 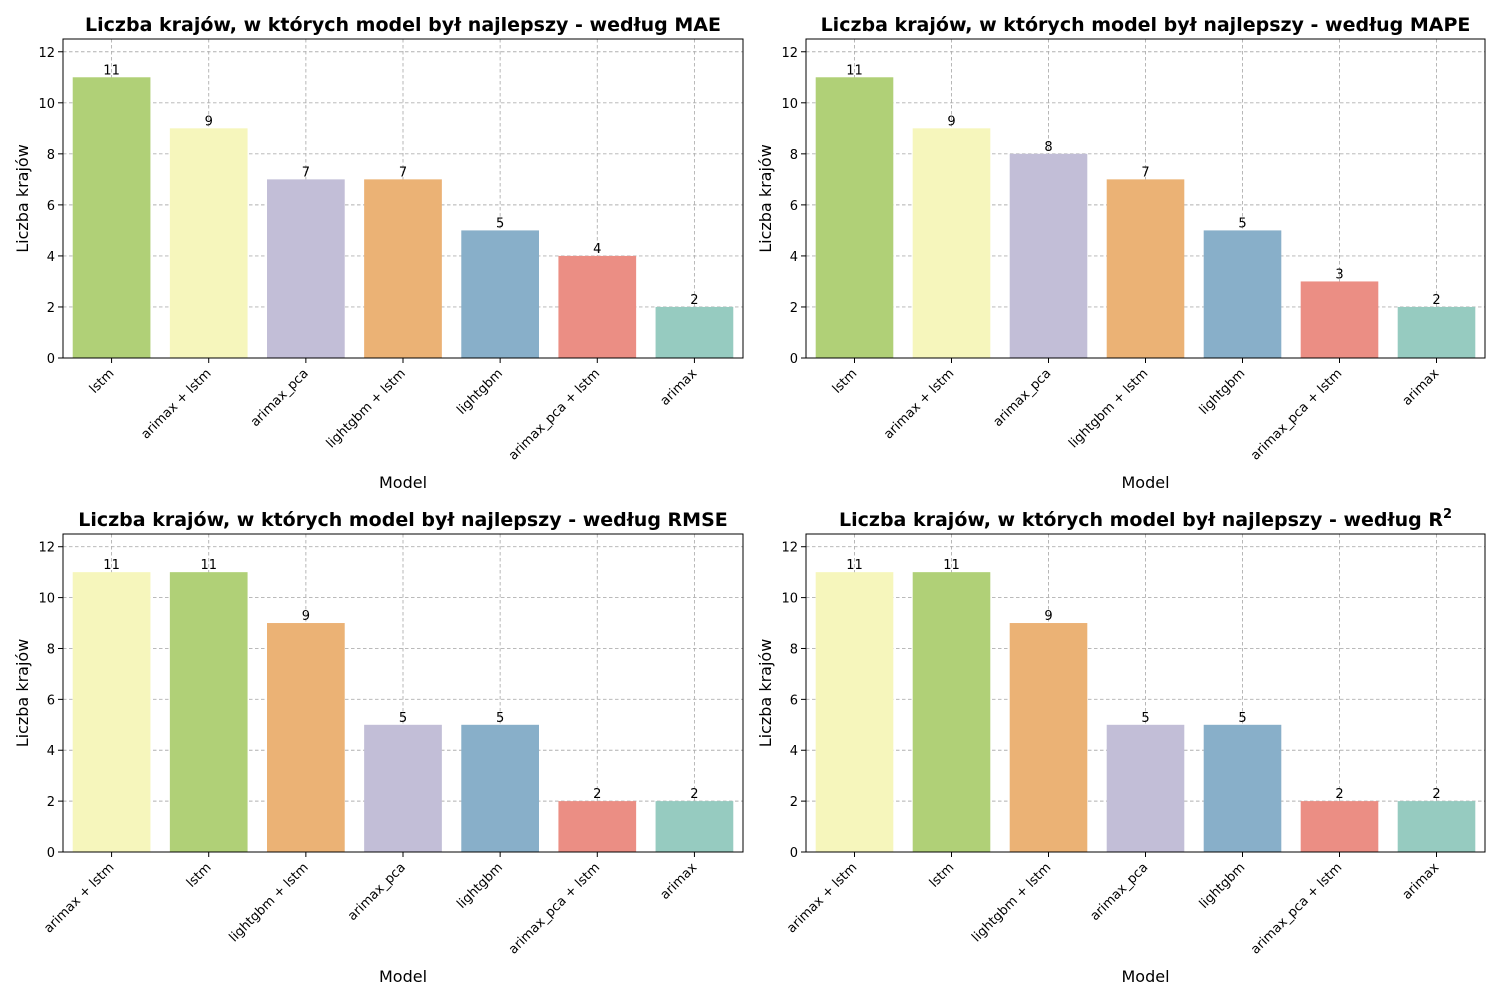 I want to click on title-superscript: 2, so click(x=1447, y=514).